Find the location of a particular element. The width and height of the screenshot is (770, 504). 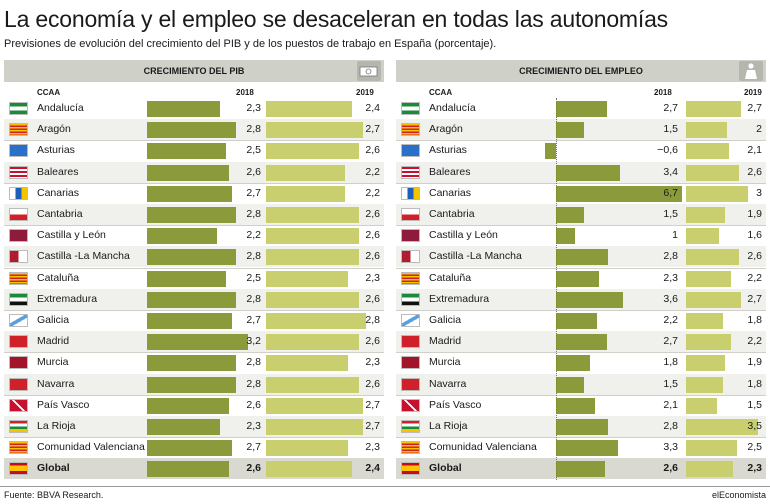

value-label-2018: 2,7 is located at coordinates (253, 320).